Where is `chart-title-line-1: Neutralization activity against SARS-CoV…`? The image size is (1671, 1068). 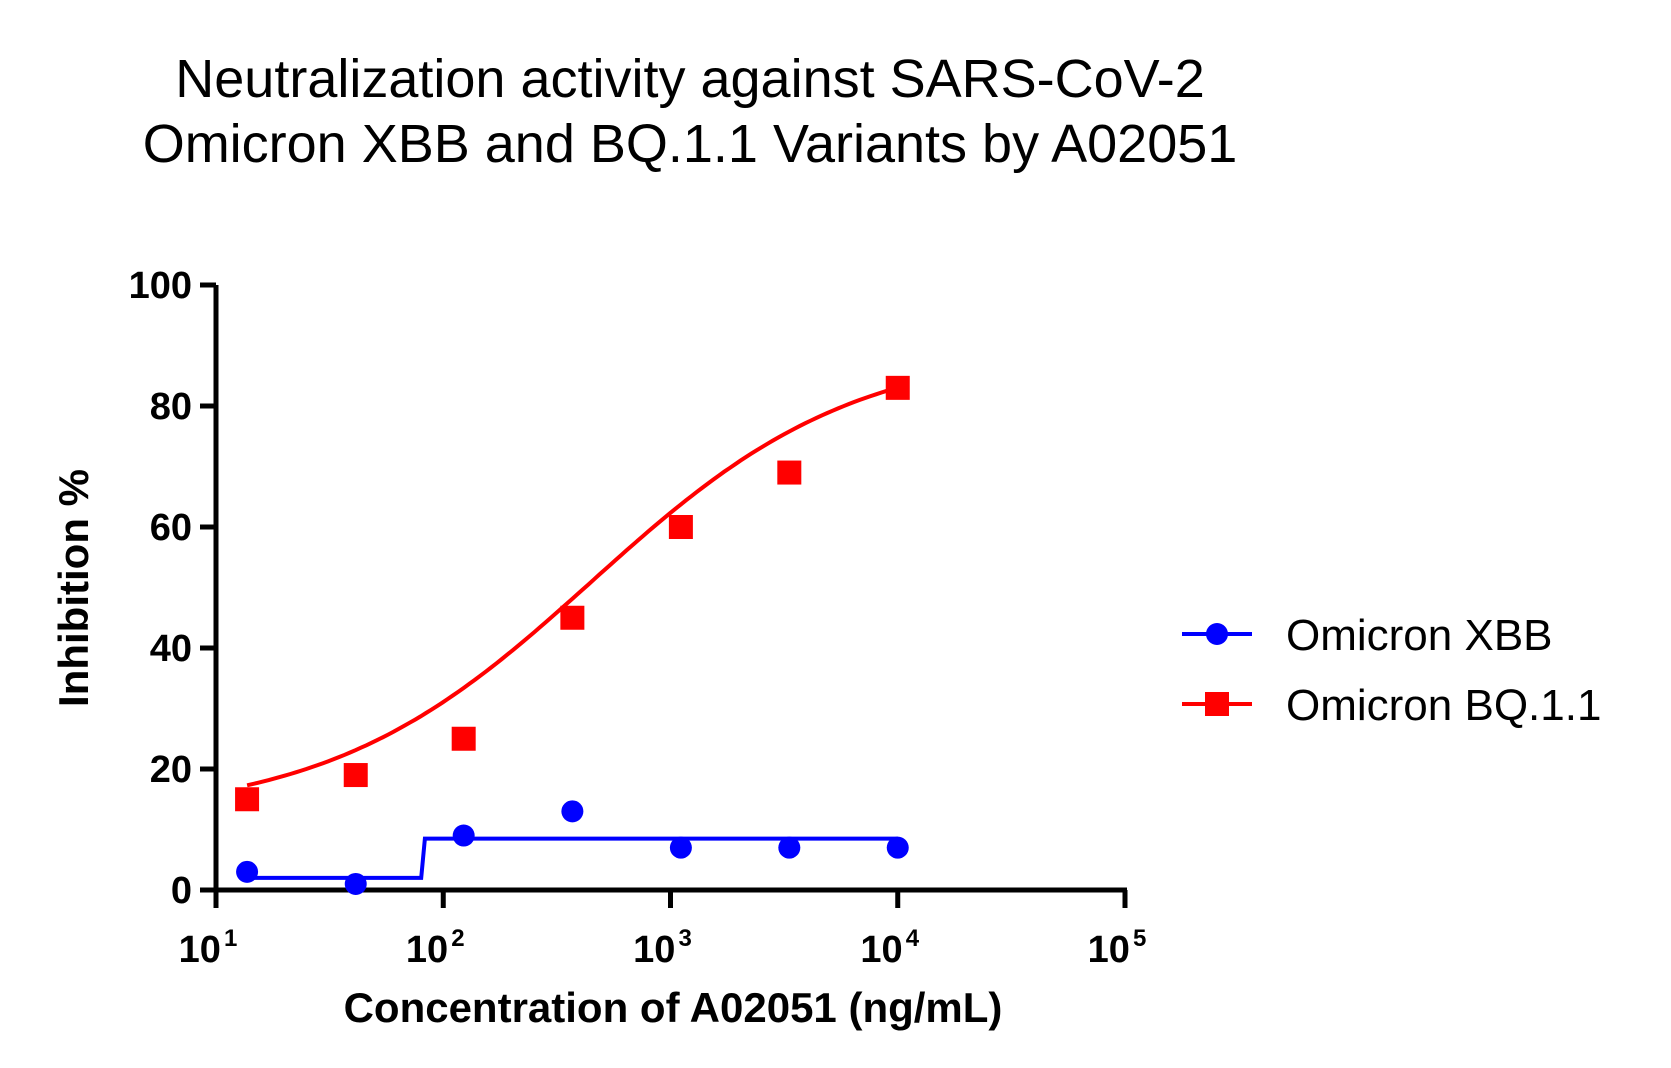
chart-title-line-1: Neutralization activity against SARS-CoV… is located at coordinates (689, 79).